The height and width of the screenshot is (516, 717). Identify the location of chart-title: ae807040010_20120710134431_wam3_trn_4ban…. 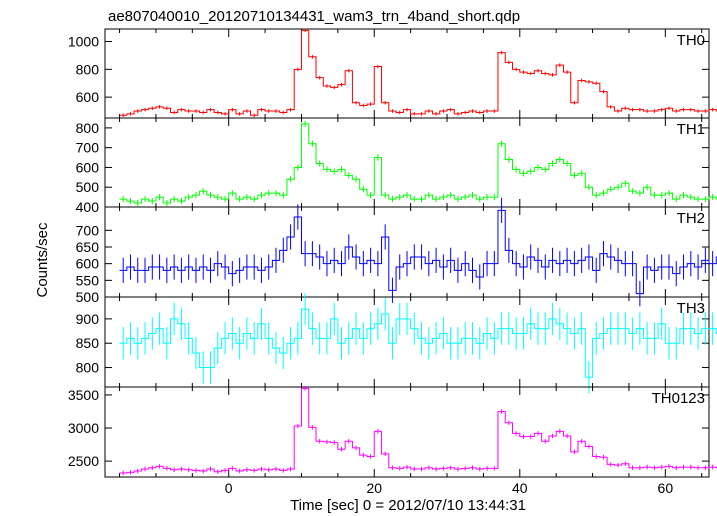
(314, 16).